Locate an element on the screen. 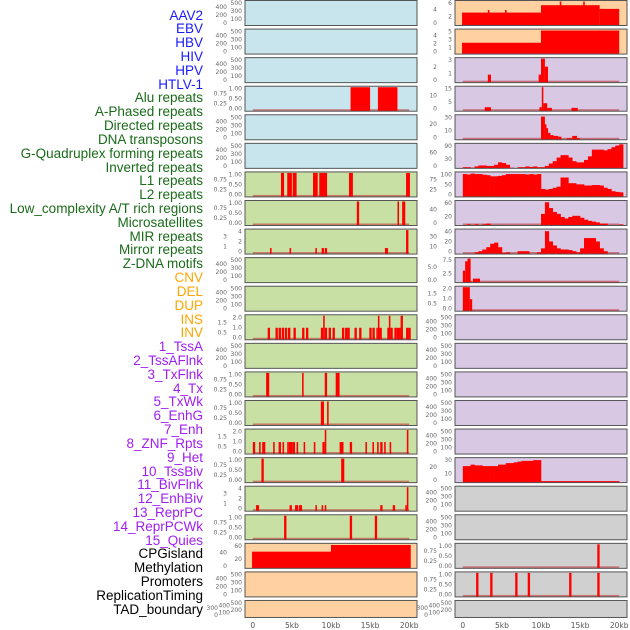 This screenshot has width=630, height=630. right-panel-11-background is located at coordinates (541, 327).